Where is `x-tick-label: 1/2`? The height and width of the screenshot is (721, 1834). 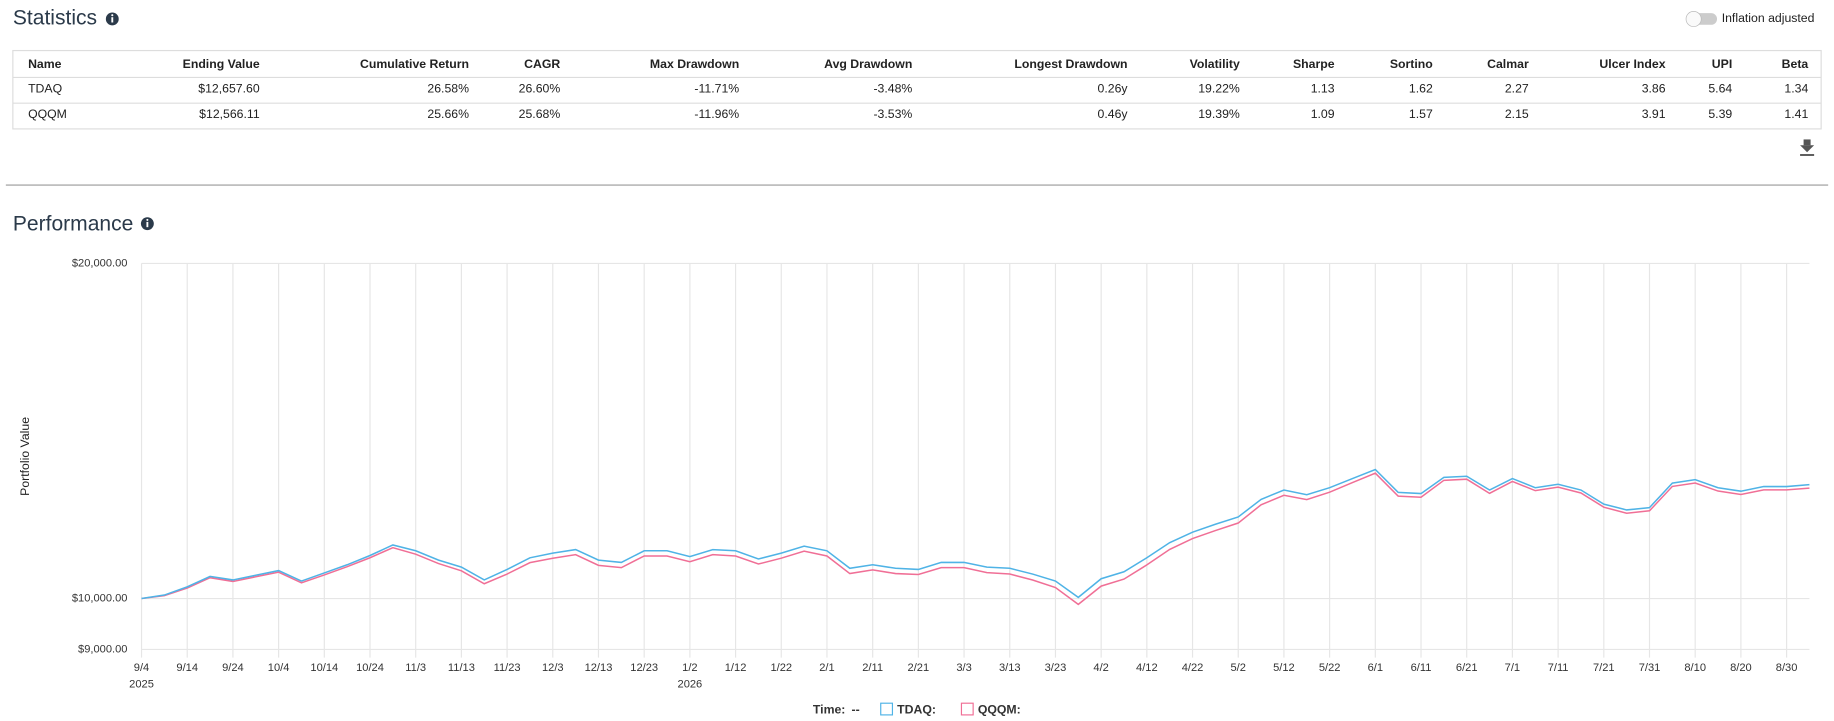
x-tick-label: 1/2 is located at coordinates (689, 668).